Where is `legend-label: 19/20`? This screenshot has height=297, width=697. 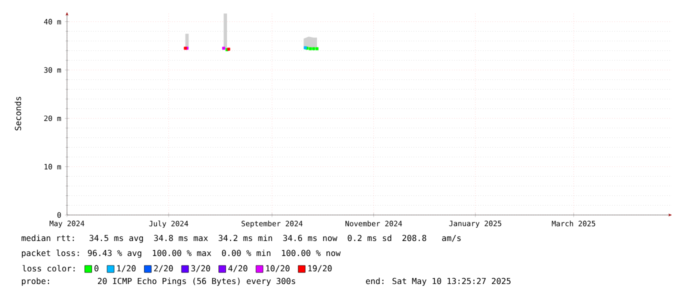 legend-label: 19/20 is located at coordinates (320, 268).